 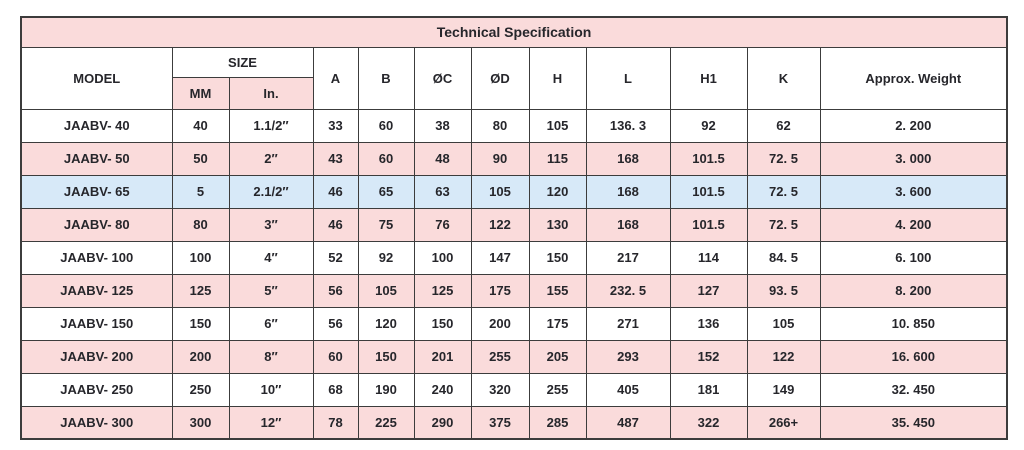 I want to click on cell-in: 1.1/2″, so click(x=271, y=125).